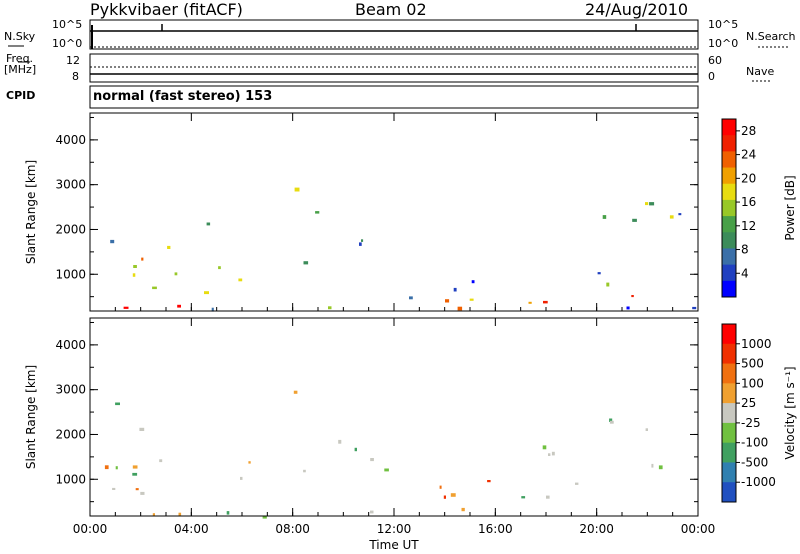  I want to click on colorbar-label: Velocity [m s⁻¹], so click(790, 412).